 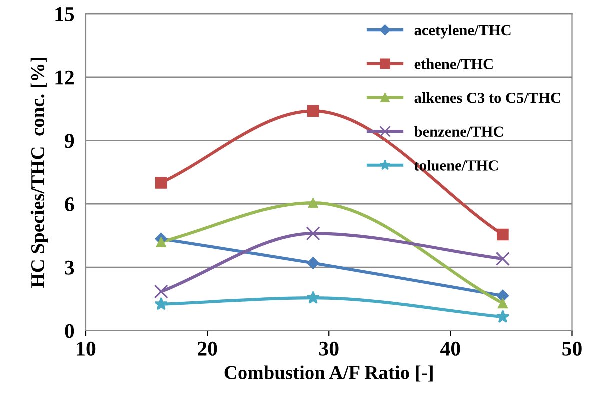 I want to click on x-tick-label: 40, so click(x=450, y=349).